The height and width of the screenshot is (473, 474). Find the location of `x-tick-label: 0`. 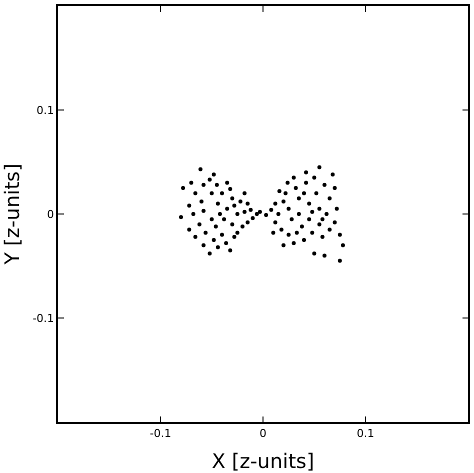

x-tick-label: 0 is located at coordinates (263, 433).